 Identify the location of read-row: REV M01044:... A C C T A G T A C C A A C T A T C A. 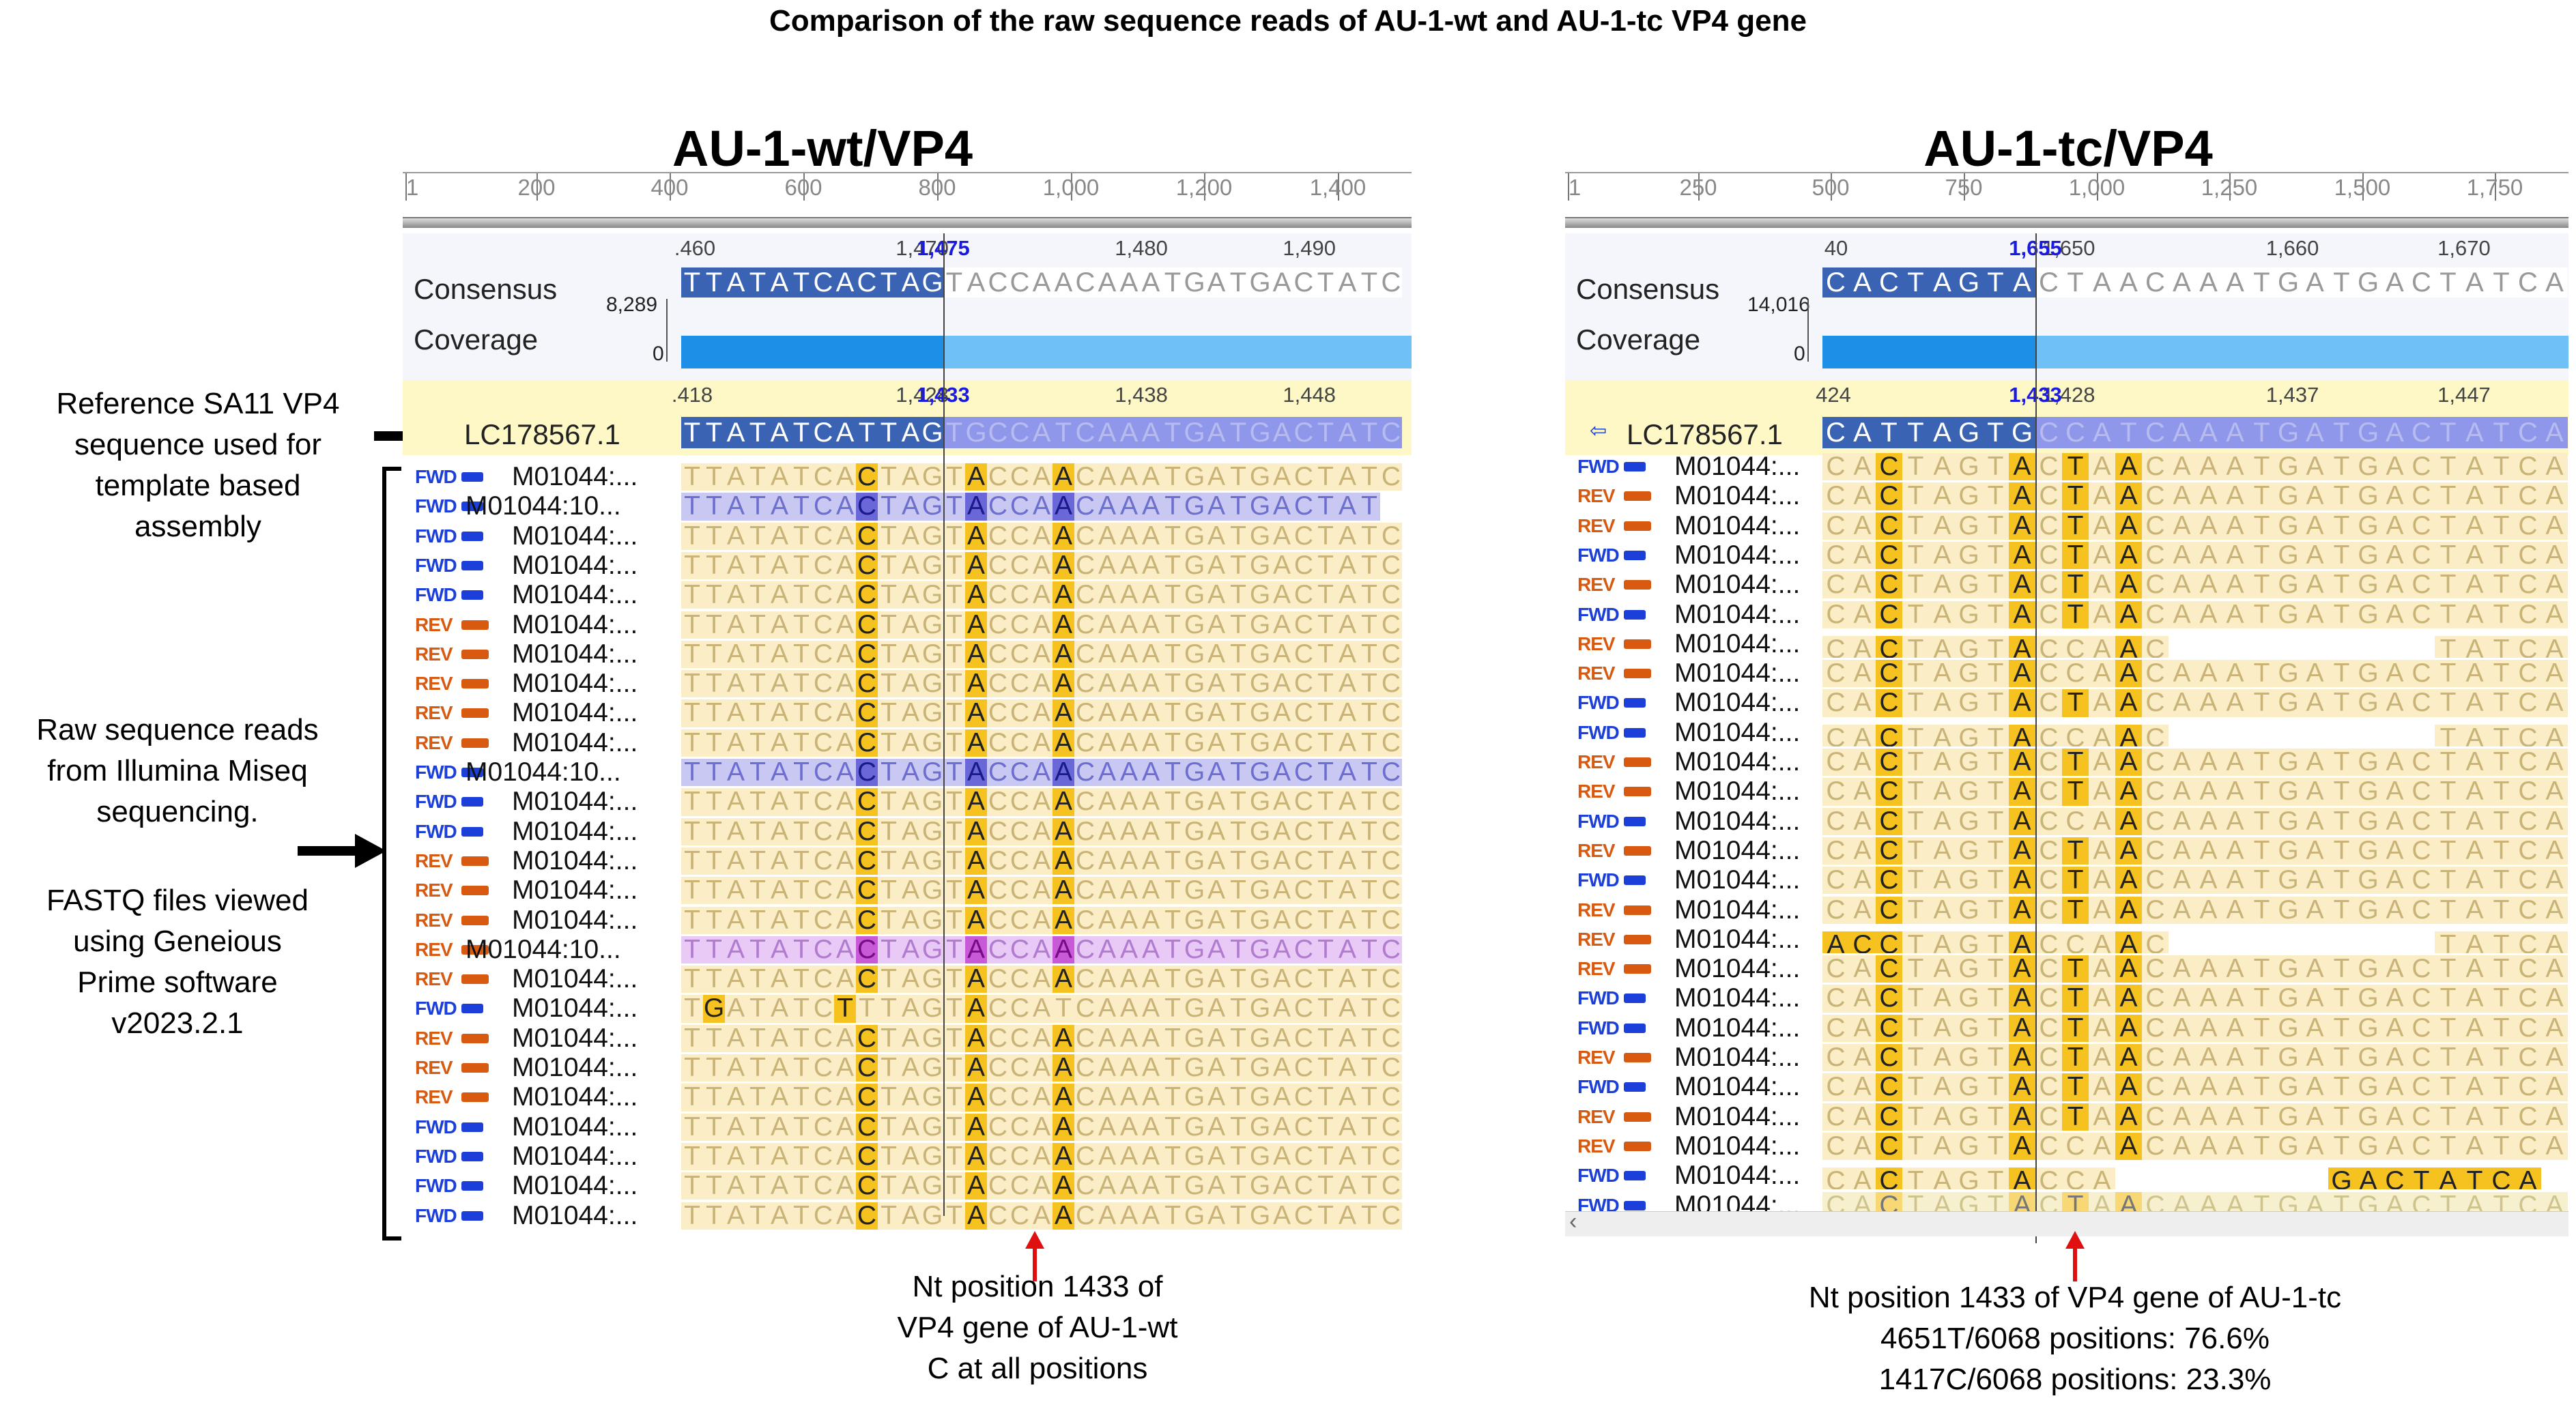
(2066, 939).